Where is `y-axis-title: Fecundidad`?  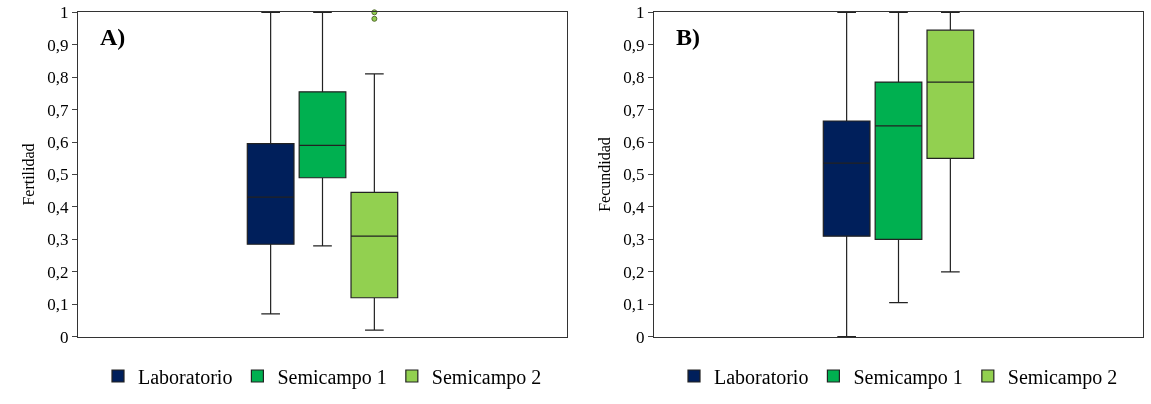 y-axis-title: Fecundidad is located at coordinates (605, 174).